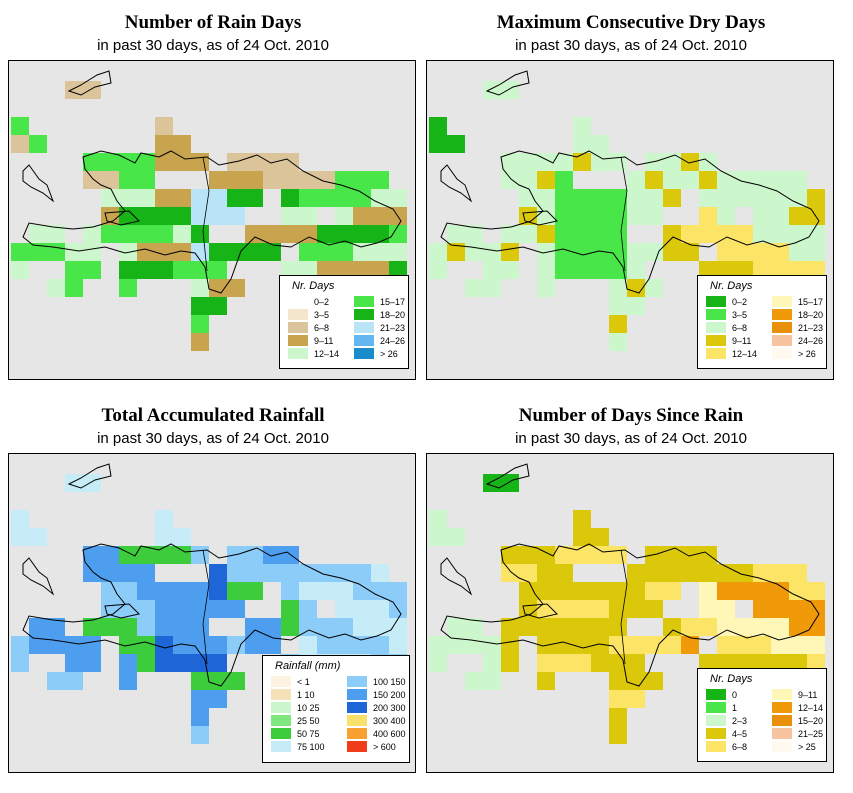 This screenshot has width=853, height=793. What do you see at coordinates (807, 354) in the screenshot?
I see `legend-label: > 26` at bounding box center [807, 354].